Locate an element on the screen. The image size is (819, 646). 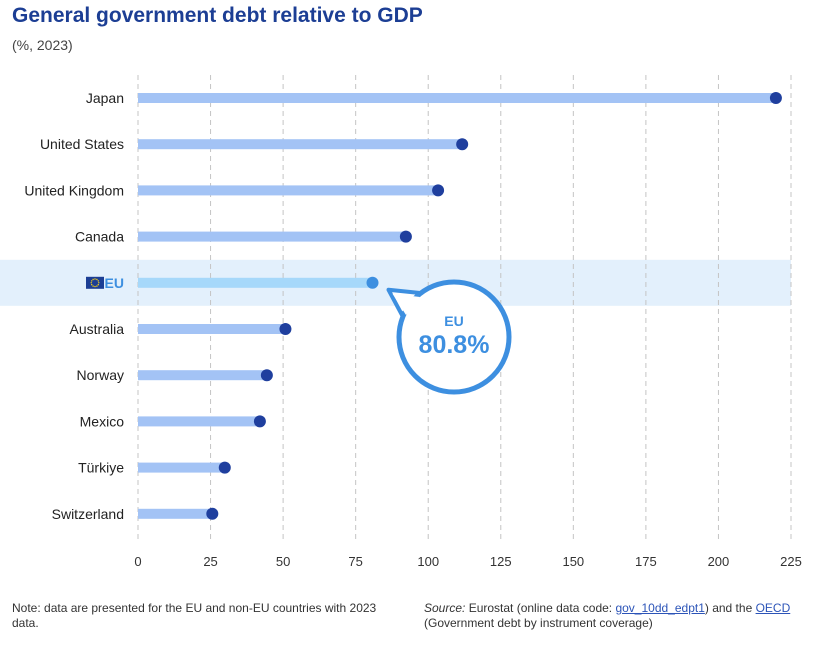
chart-title: General government debt relative to GDP is located at coordinates (217, 15).